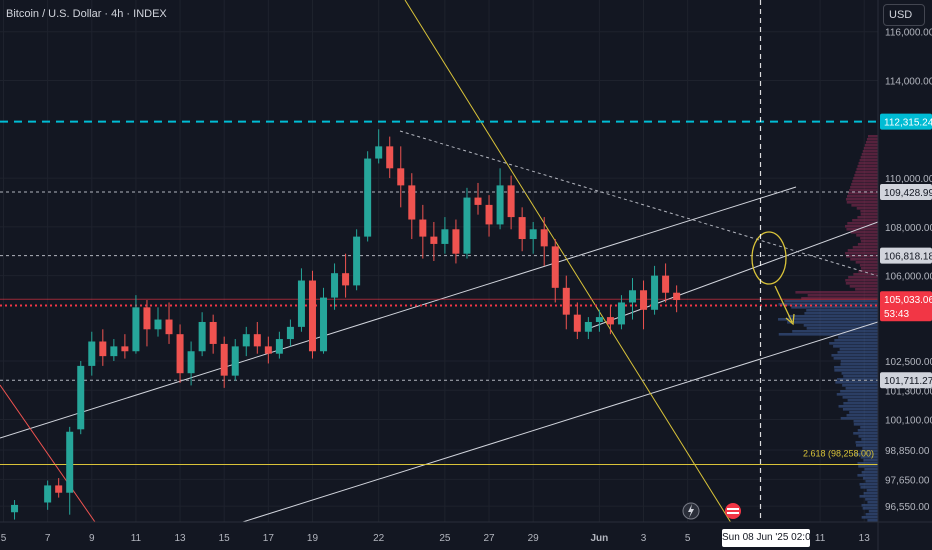 This screenshot has width=932, height=550. What do you see at coordinates (904, 15) in the screenshot?
I see `currency-selector-button: USD` at bounding box center [904, 15].